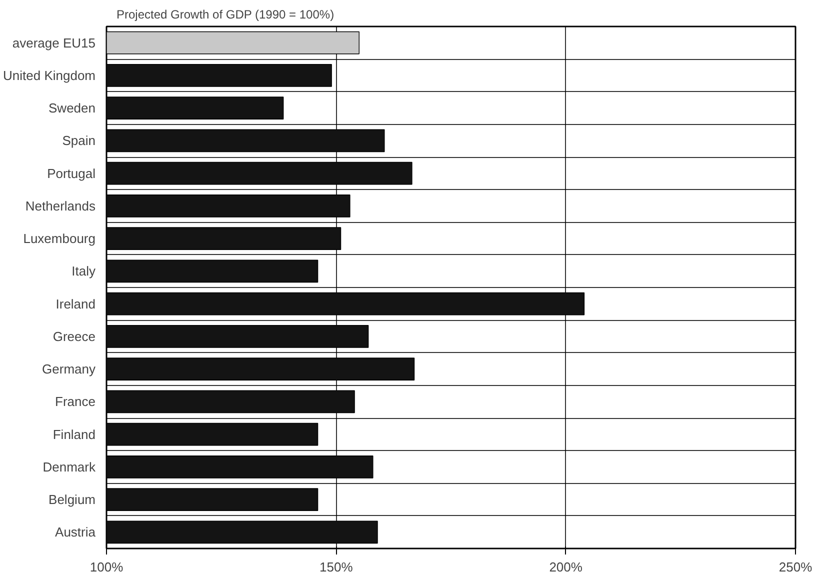 Image resolution: width=825 pixels, height=577 pixels. Describe the element at coordinates (59, 238) in the screenshot. I see `y-tick-label: Luxembourg` at that location.